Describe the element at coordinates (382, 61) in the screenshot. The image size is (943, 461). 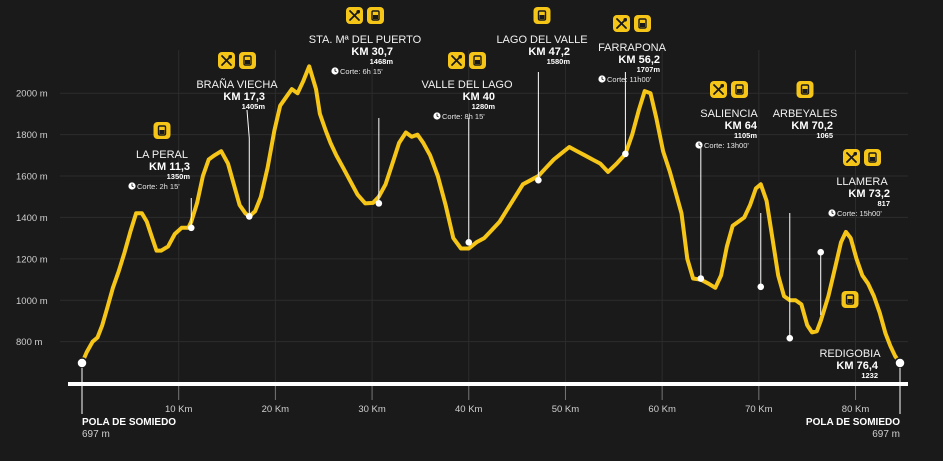
I see `waypoint-elevation: 1468m` at that location.